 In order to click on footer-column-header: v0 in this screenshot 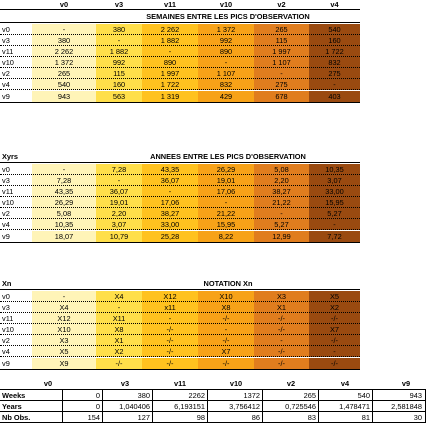, I will do `click(48, 383)`.